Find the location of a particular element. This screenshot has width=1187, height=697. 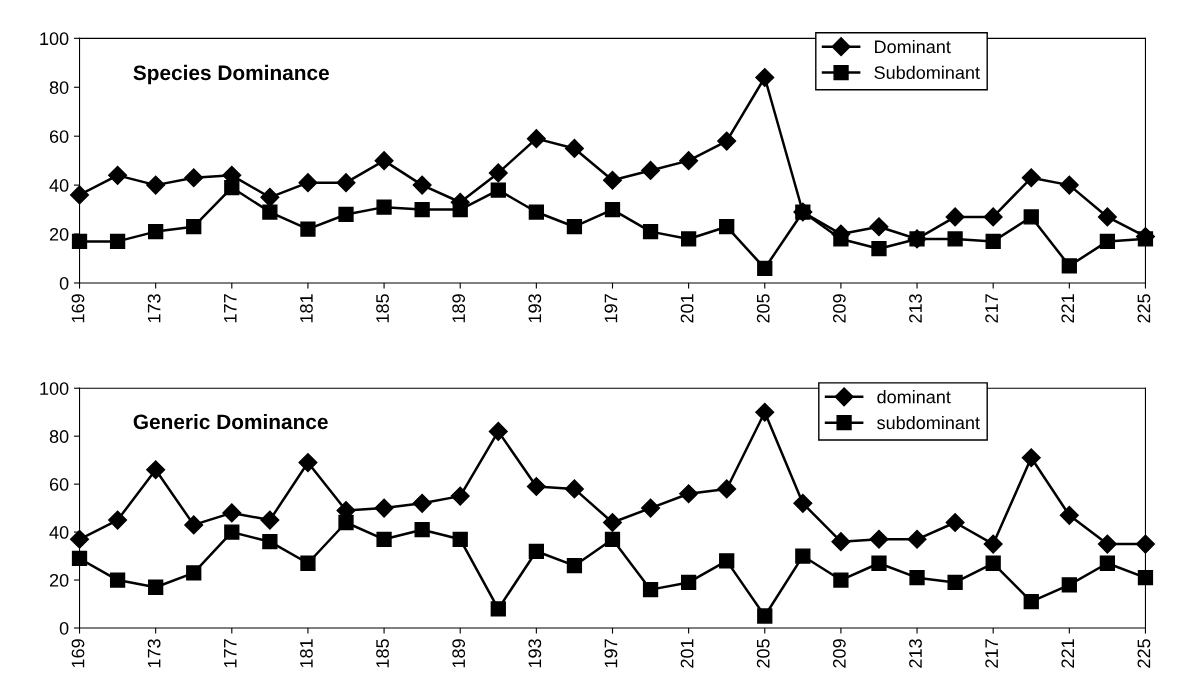

y-tick-label: 0 is located at coordinates (64, 628).